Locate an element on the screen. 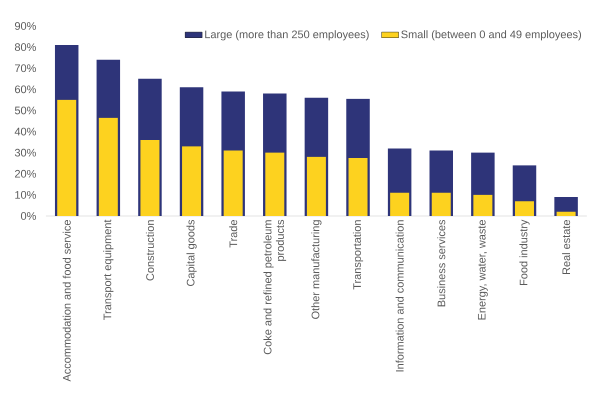  x-tick-label: Construction is located at coordinates (150, 250).